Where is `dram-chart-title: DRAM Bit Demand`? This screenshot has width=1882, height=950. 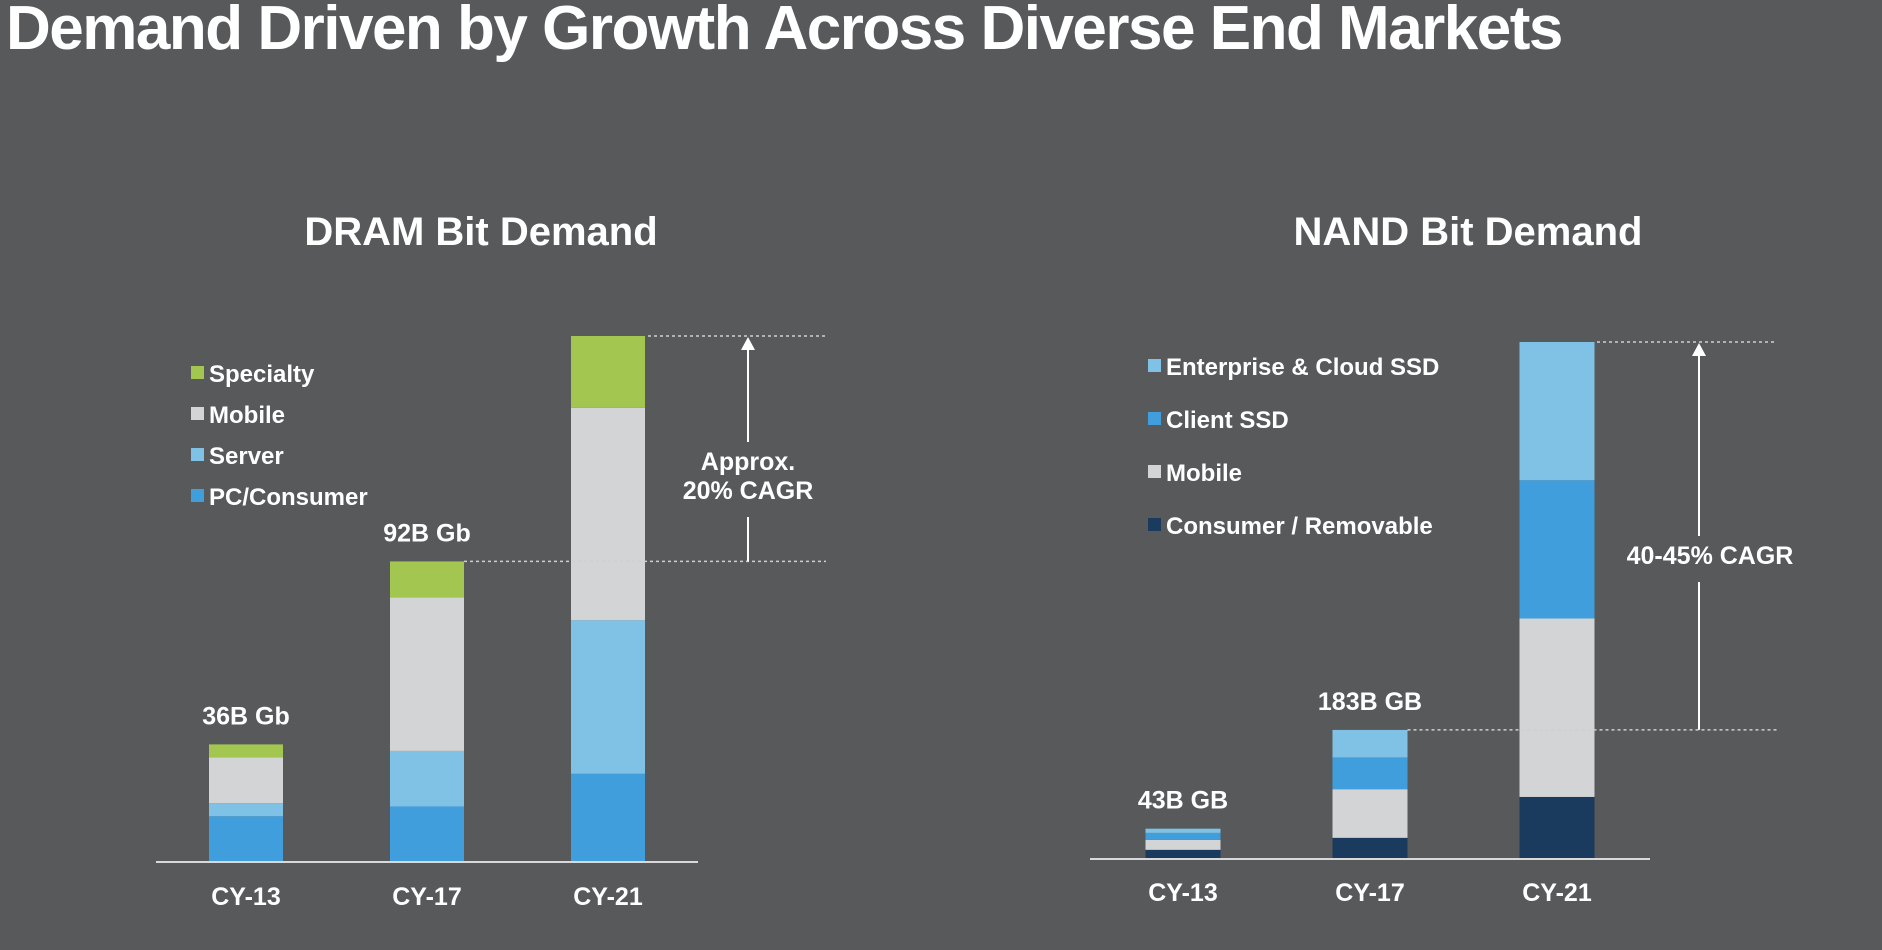
dram-chart-title: DRAM Bit Demand is located at coordinates (481, 232).